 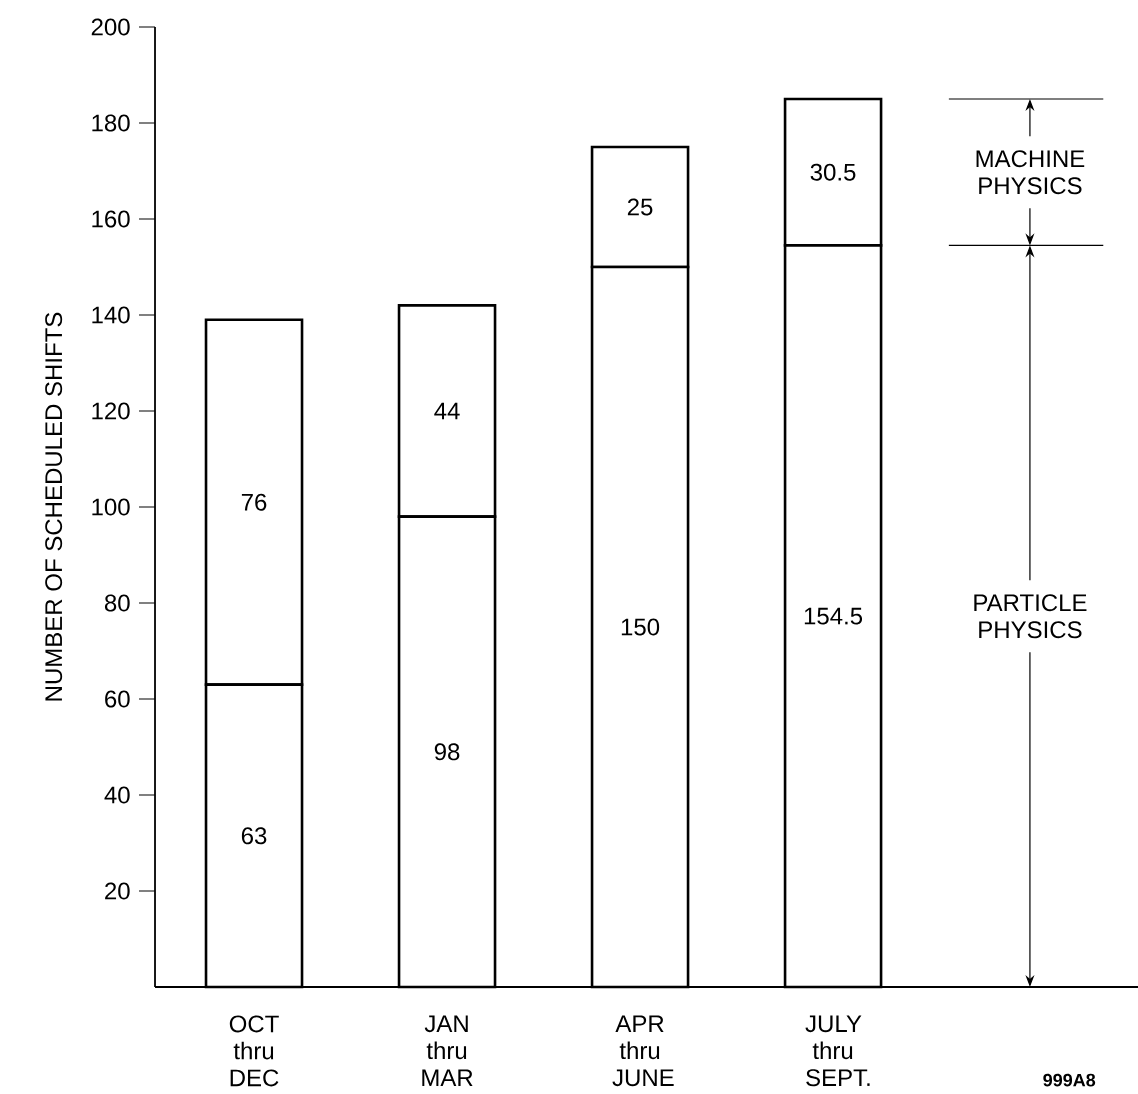 I want to click on x-tick-label: JULY thru SEPT., so click(x=837, y=1051).